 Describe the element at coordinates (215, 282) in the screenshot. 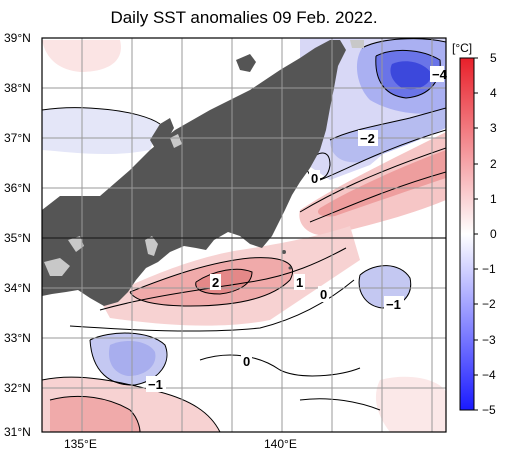

I see `contour-label: 2` at that location.